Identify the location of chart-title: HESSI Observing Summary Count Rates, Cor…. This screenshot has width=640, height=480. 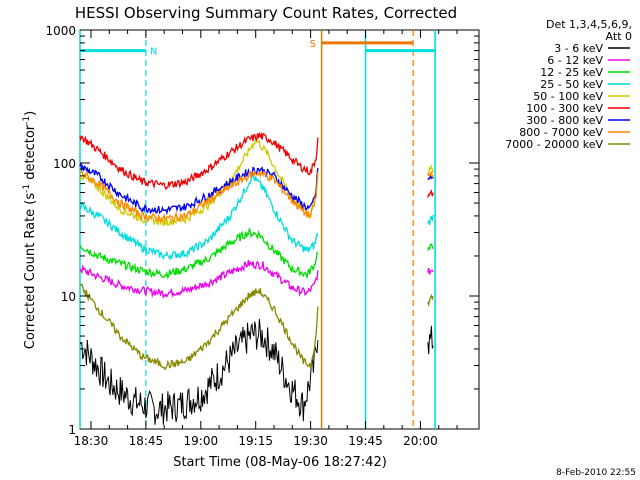
(266, 13).